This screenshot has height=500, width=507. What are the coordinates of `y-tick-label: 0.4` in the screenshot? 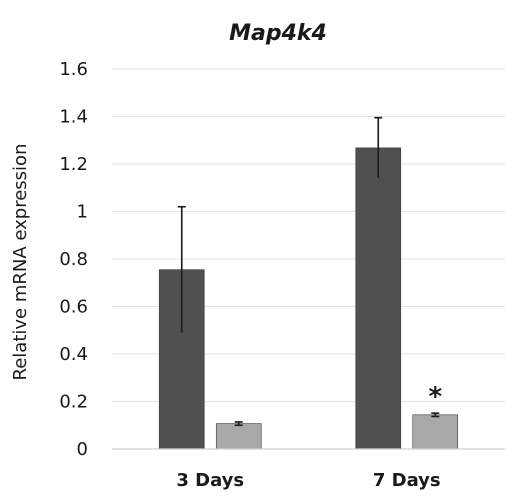 It's located at (73, 354).